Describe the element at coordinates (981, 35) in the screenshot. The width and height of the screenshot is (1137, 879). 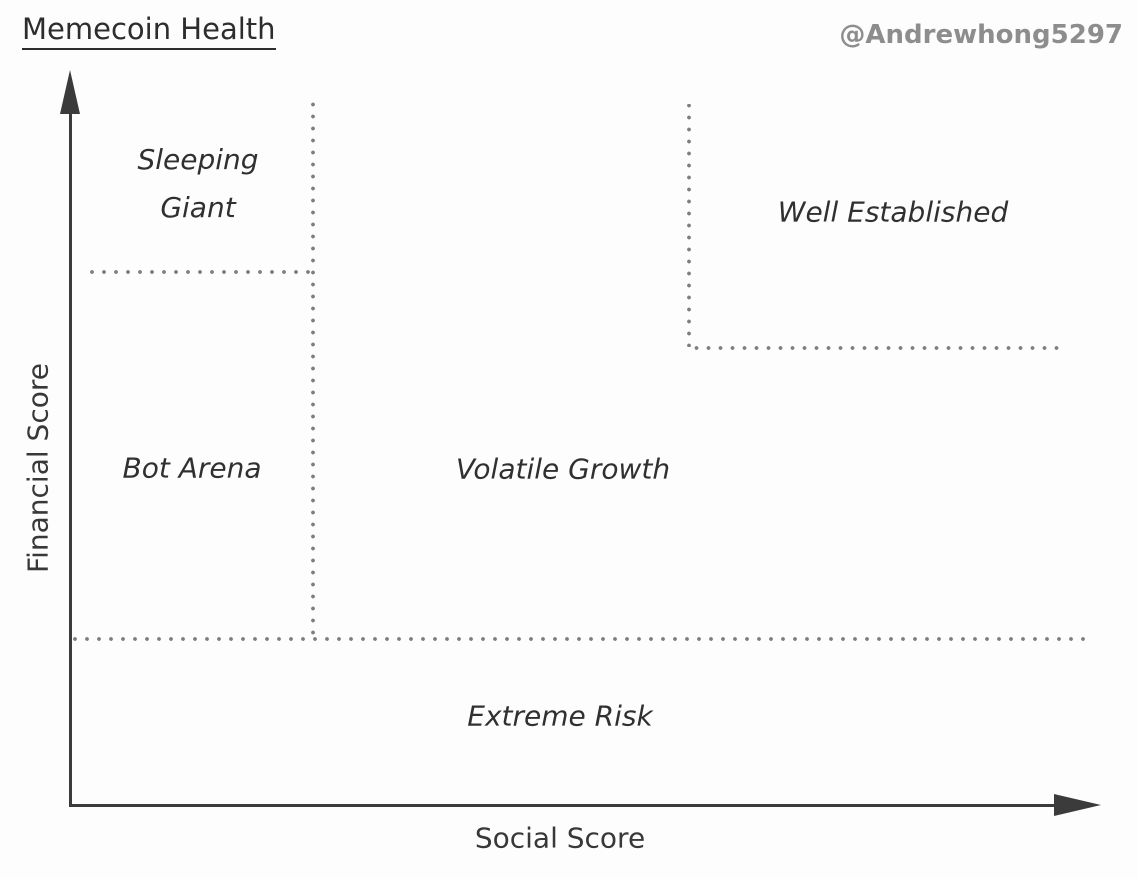
I see `author-handle: @Andrewhong5297` at that location.